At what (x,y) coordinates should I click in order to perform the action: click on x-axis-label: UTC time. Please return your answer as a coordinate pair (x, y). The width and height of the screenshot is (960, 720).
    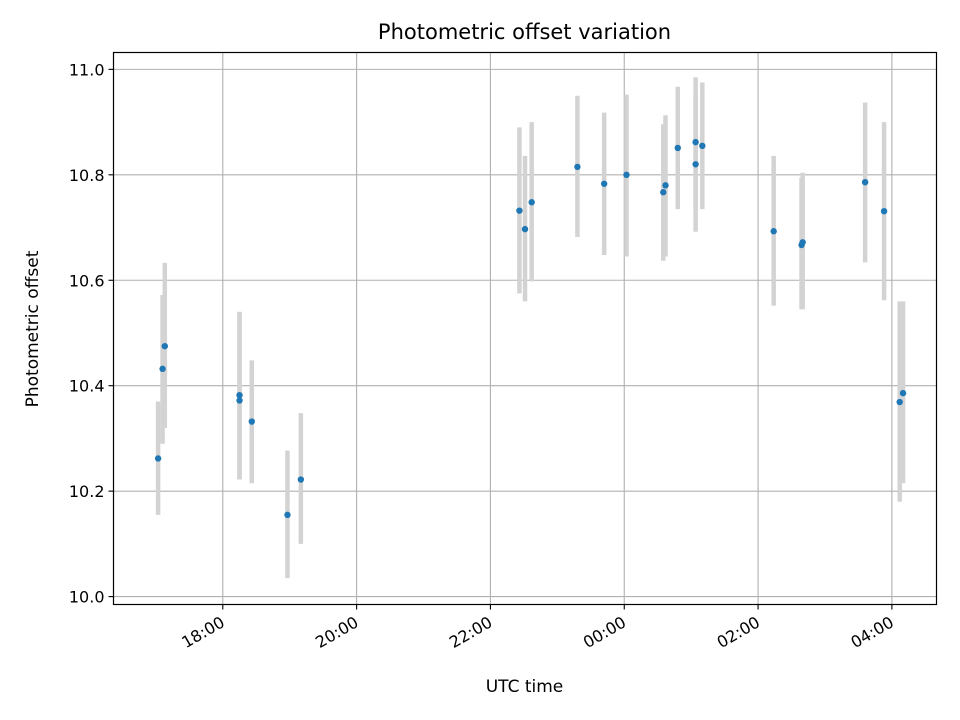
    Looking at the image, I should click on (525, 687).